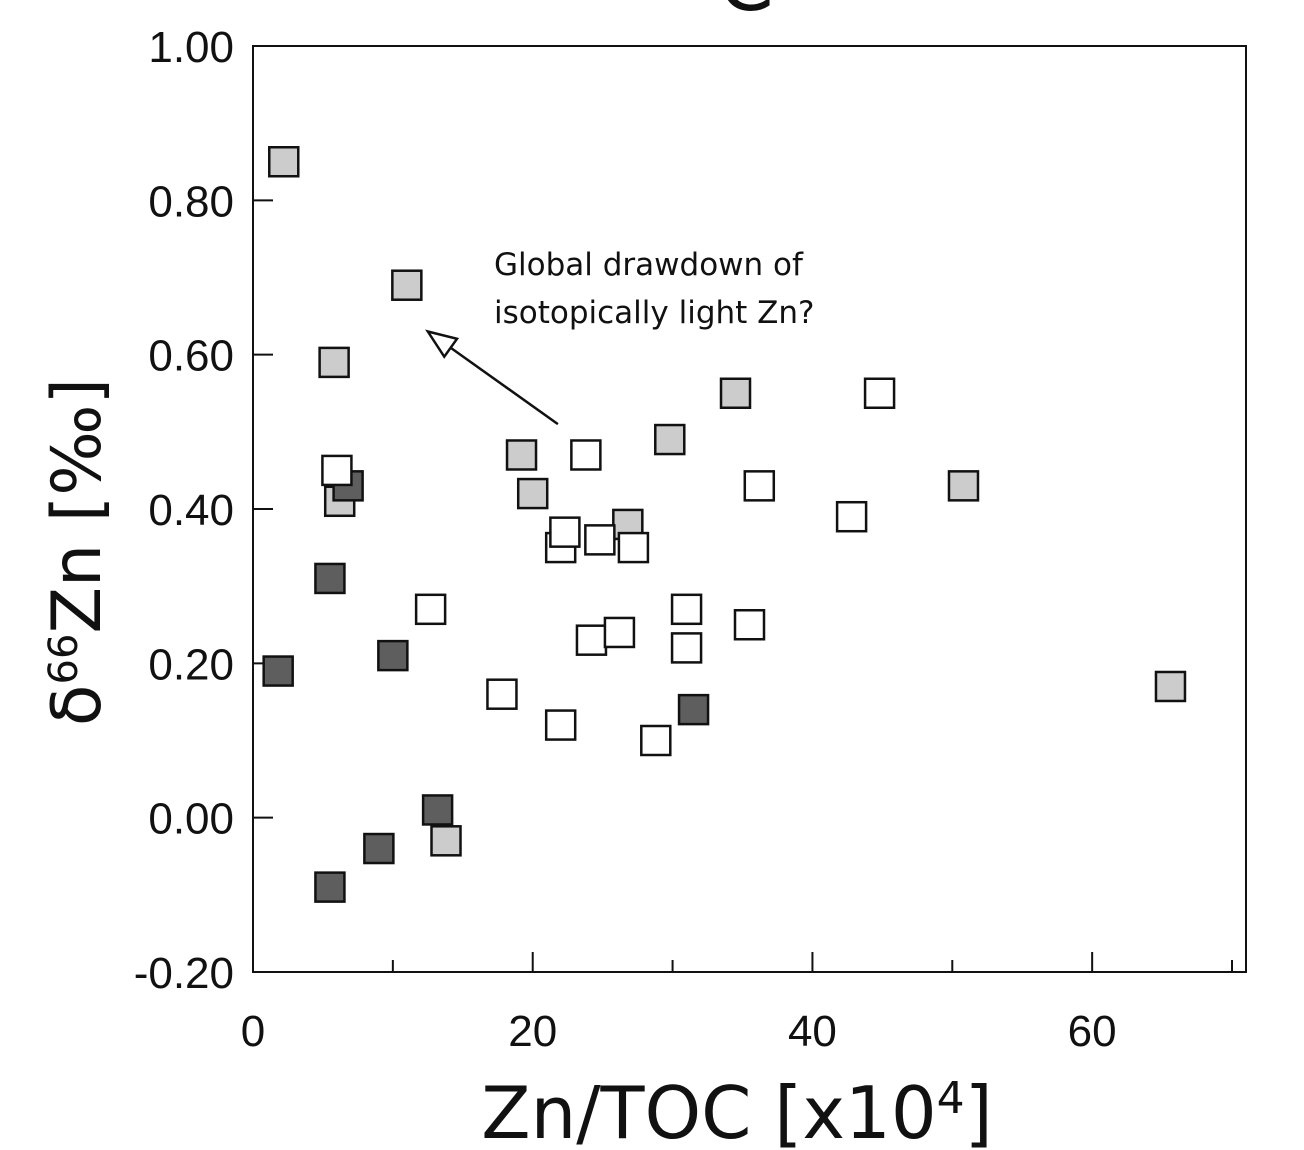 Image resolution: width=1304 pixels, height=1150 pixels. I want to click on y-tick-label: -0.20, so click(184, 973).